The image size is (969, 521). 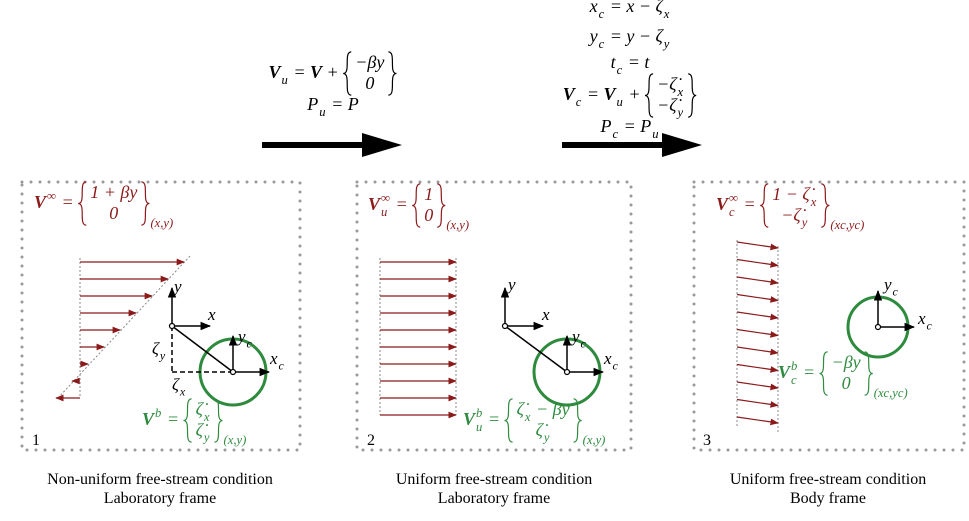 What do you see at coordinates (536, 349) in the screenshot?
I see `offset` at bounding box center [536, 349].